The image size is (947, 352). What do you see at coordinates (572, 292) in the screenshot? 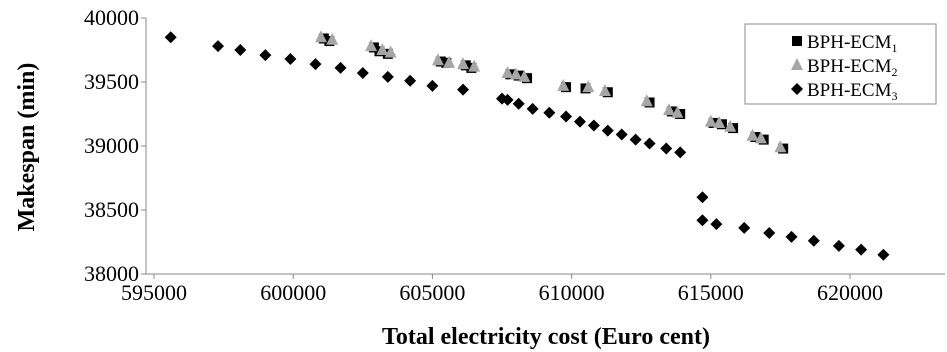
I see `x-tick-label: 610000` at bounding box center [572, 292].